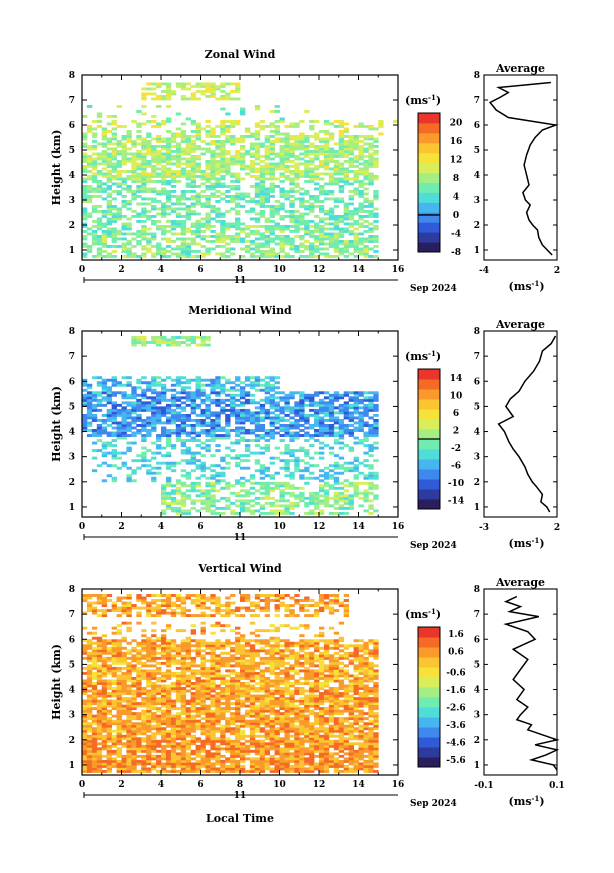  I want to click on colorbar-swatch, so click(429, 138).